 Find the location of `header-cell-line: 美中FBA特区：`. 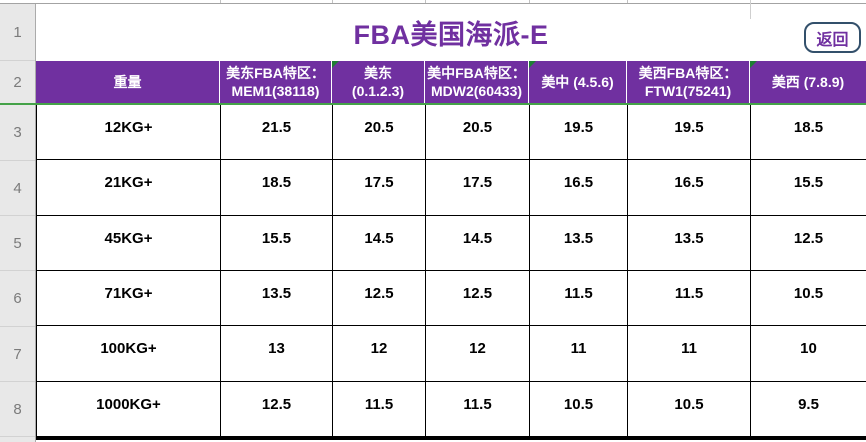

header-cell-line: 美中FBA特区： is located at coordinates (476, 73).